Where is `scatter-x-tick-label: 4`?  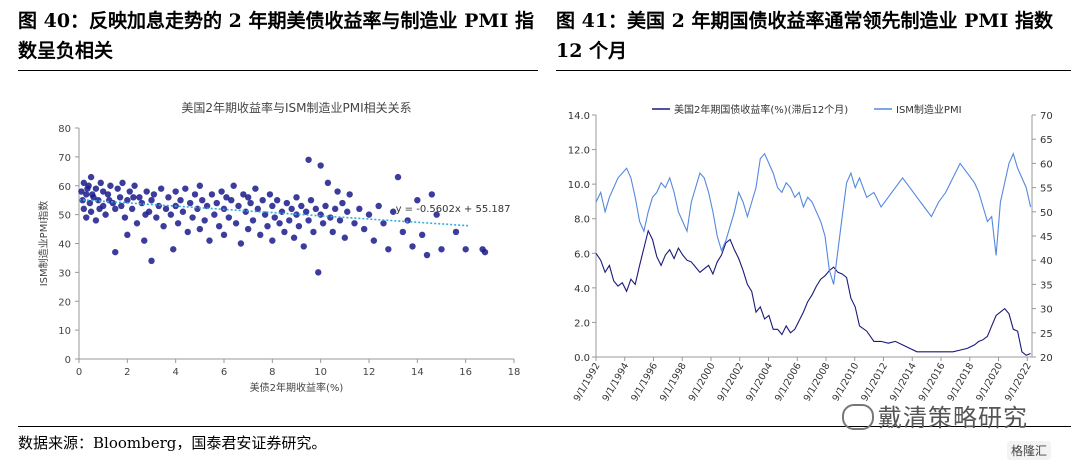
scatter-x-tick-label: 4 is located at coordinates (175, 372).